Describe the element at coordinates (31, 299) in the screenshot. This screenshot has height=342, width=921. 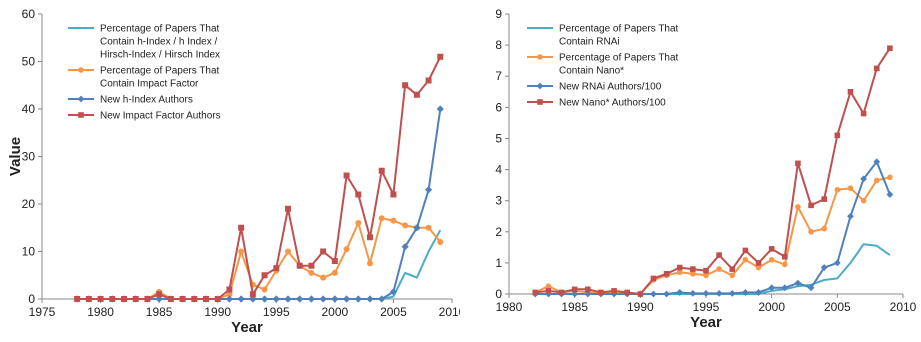
I see `y-tick-label: 0` at that location.